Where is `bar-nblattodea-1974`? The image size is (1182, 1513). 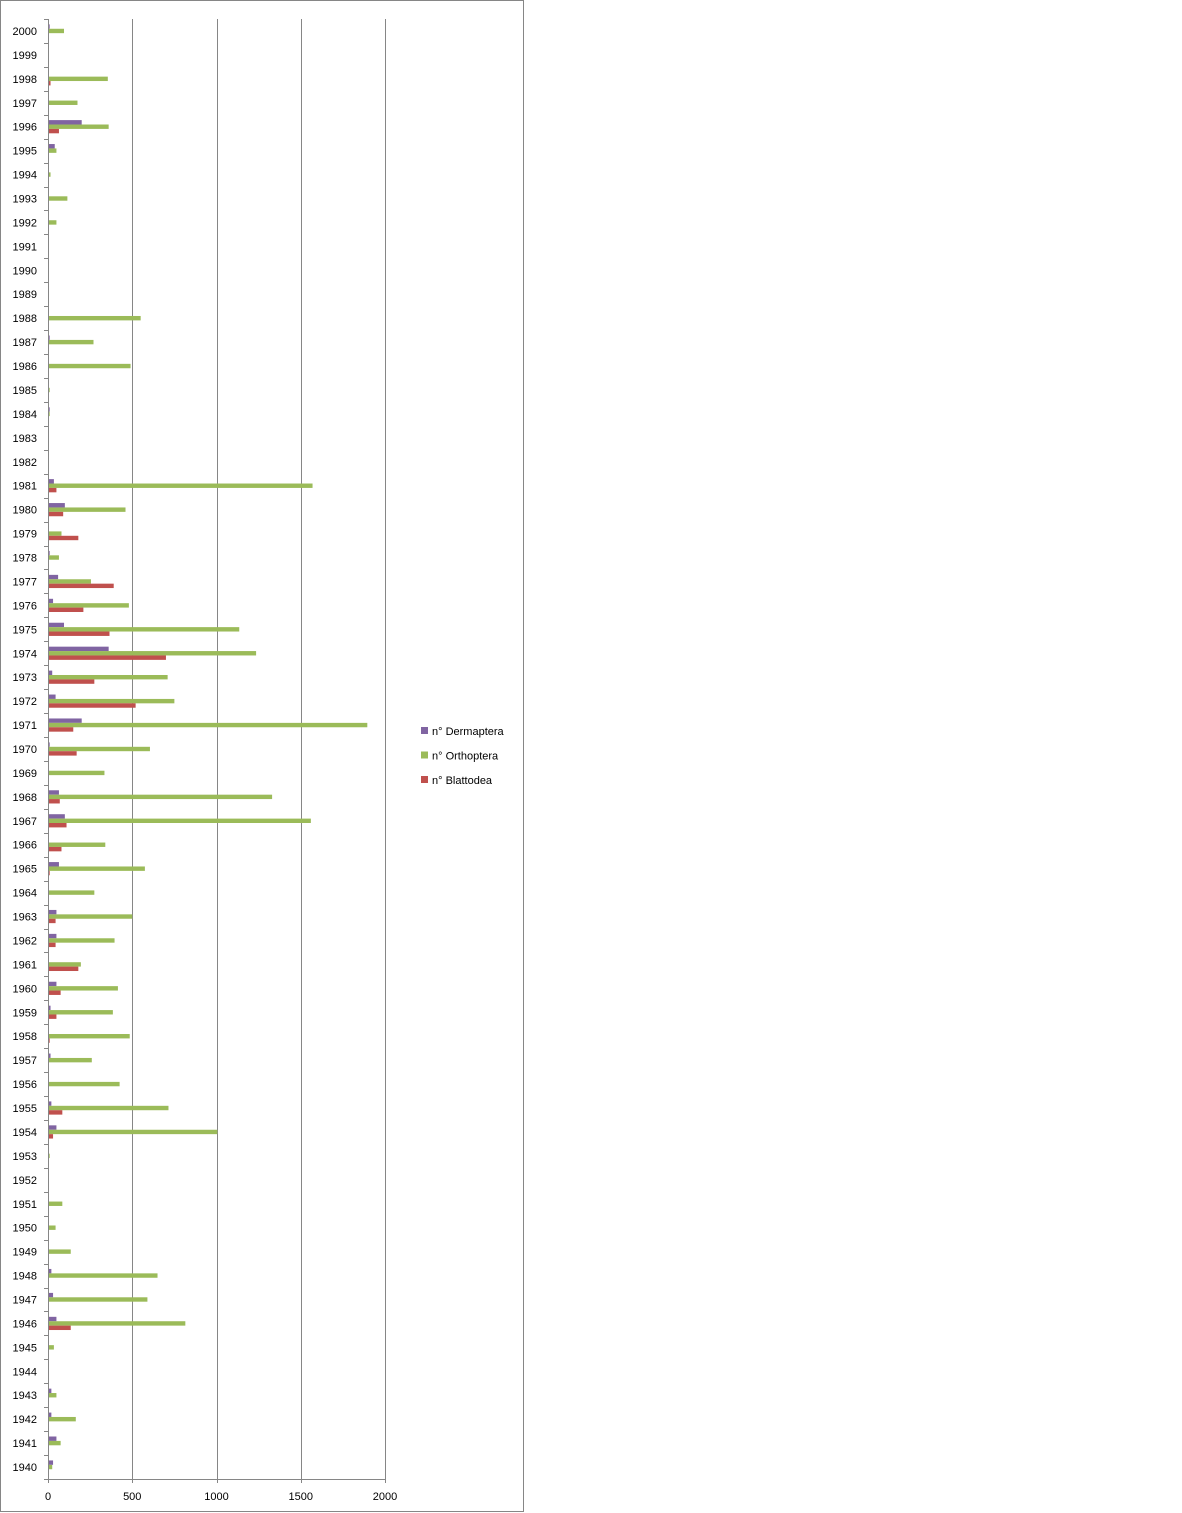
bar-nblattodea-1974 is located at coordinates (107, 657).